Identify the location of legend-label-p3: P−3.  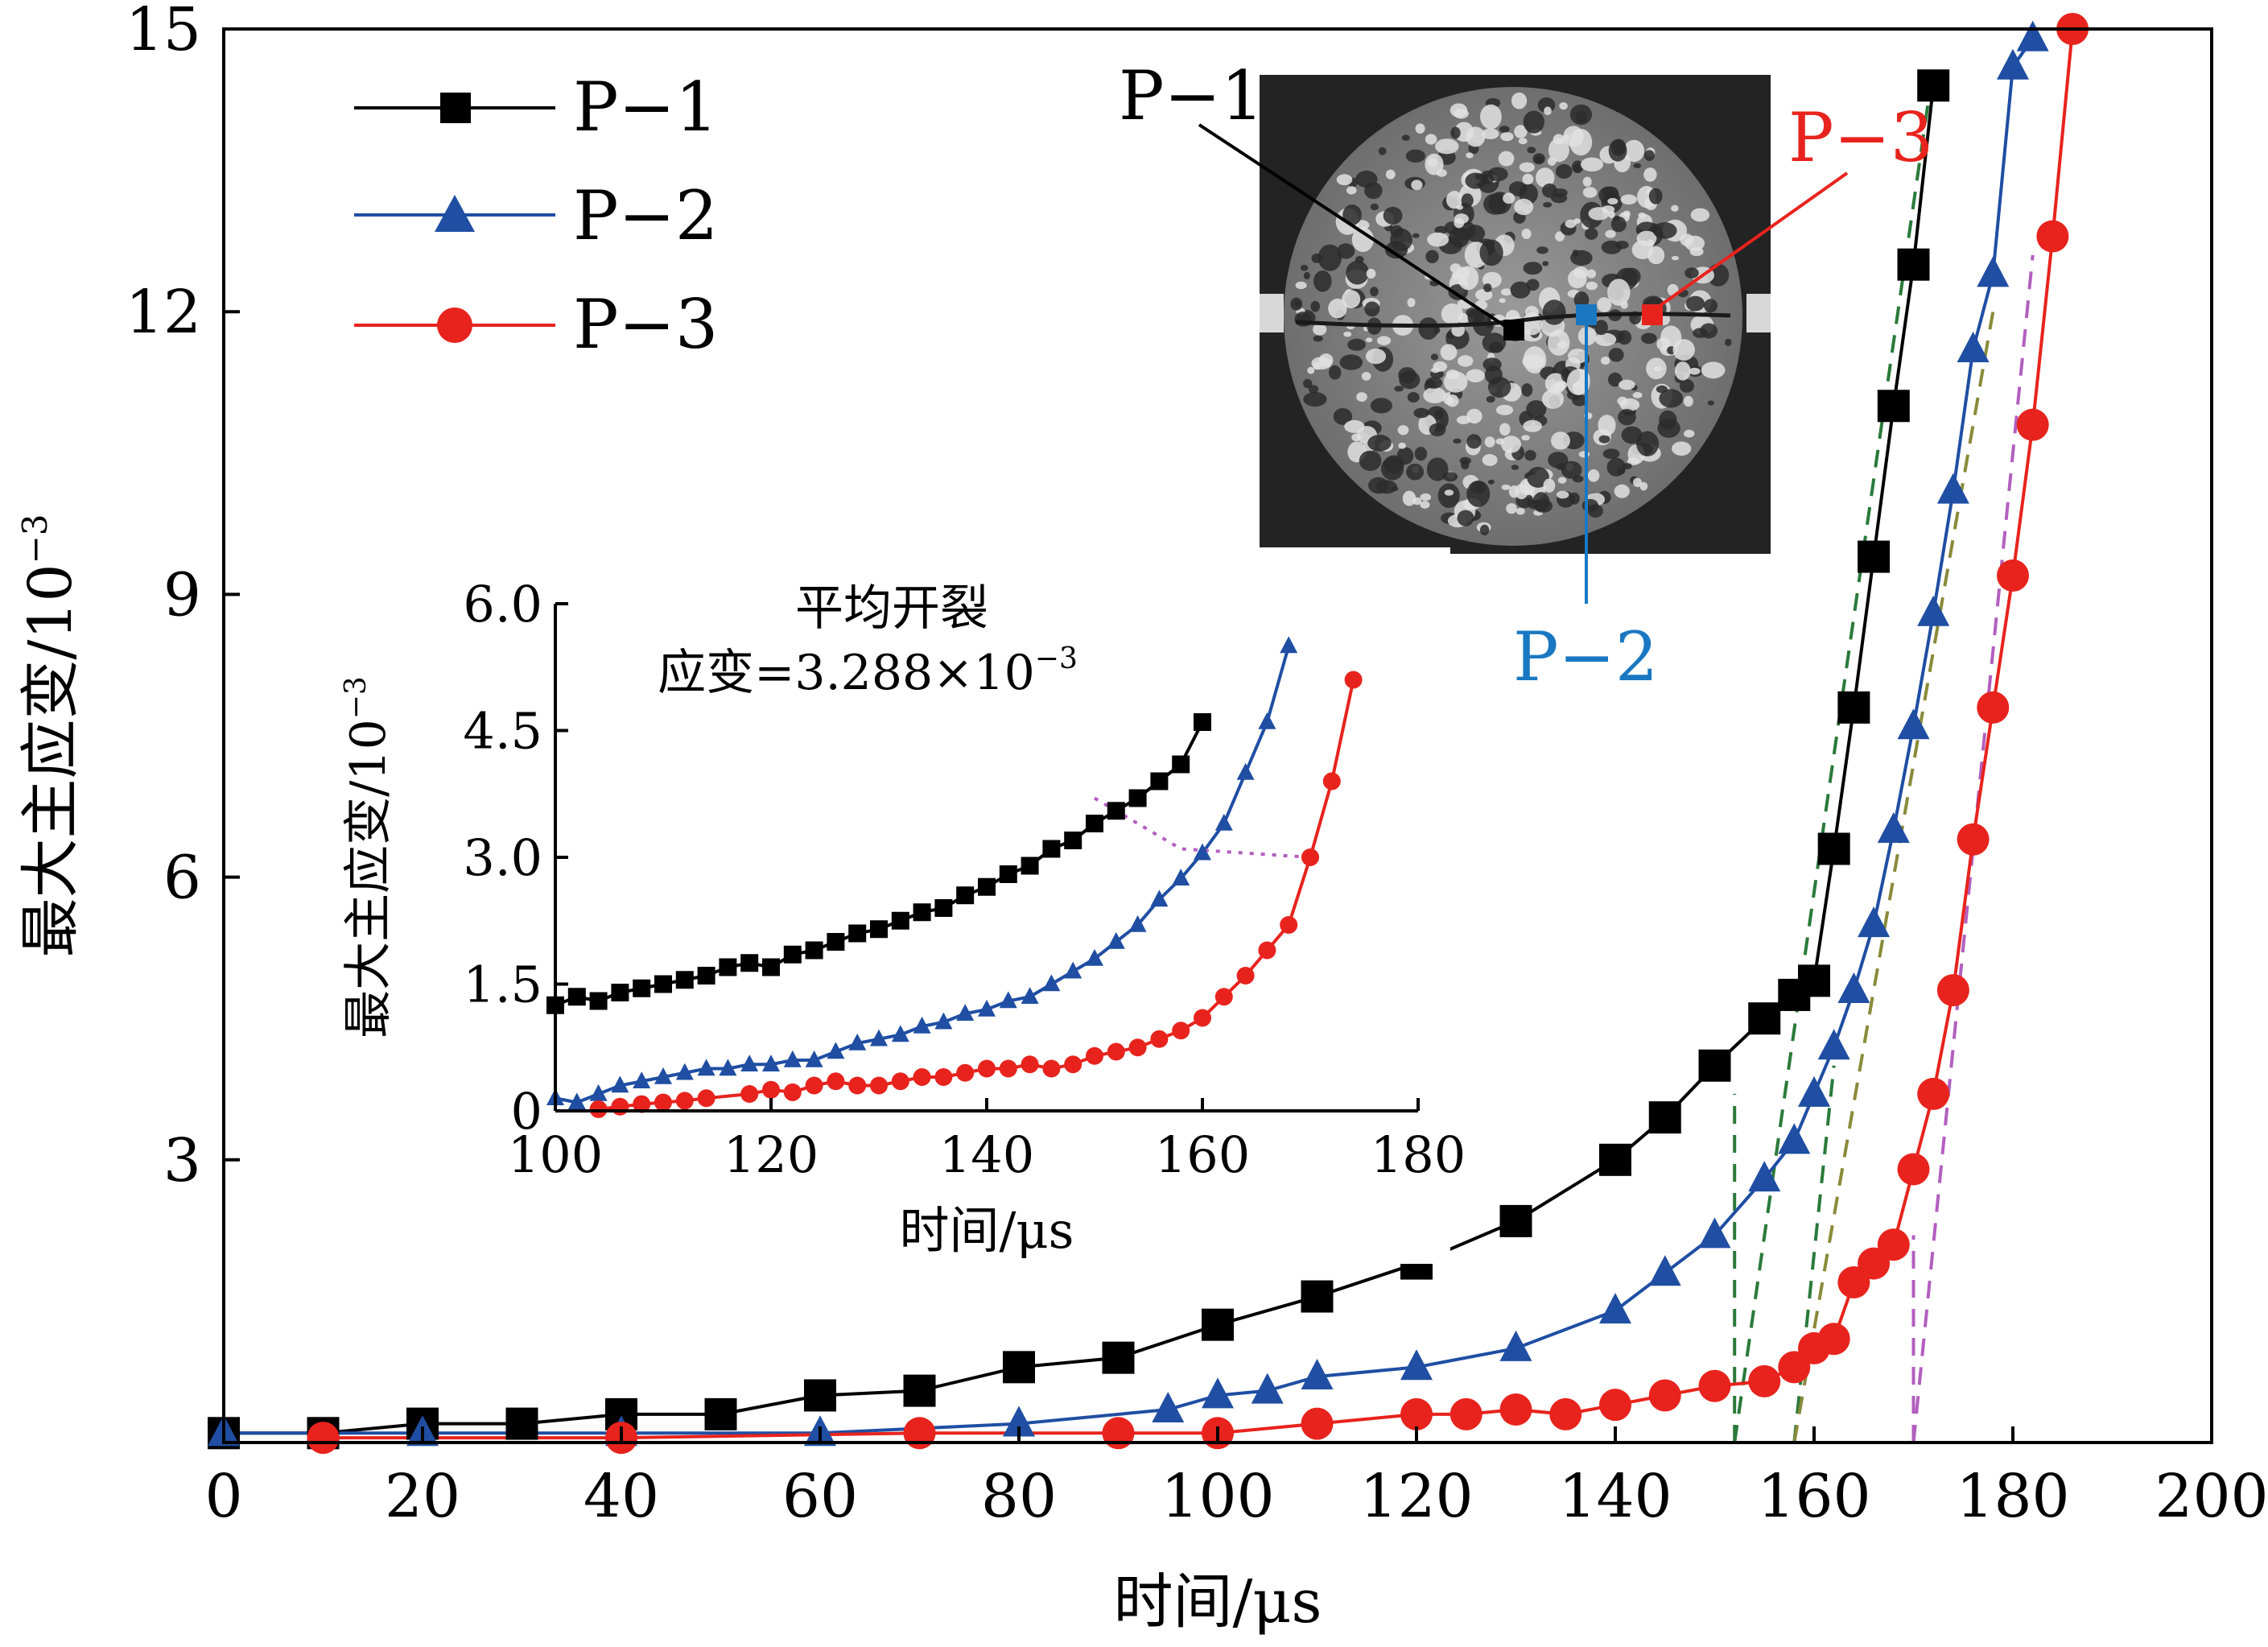
(645, 324).